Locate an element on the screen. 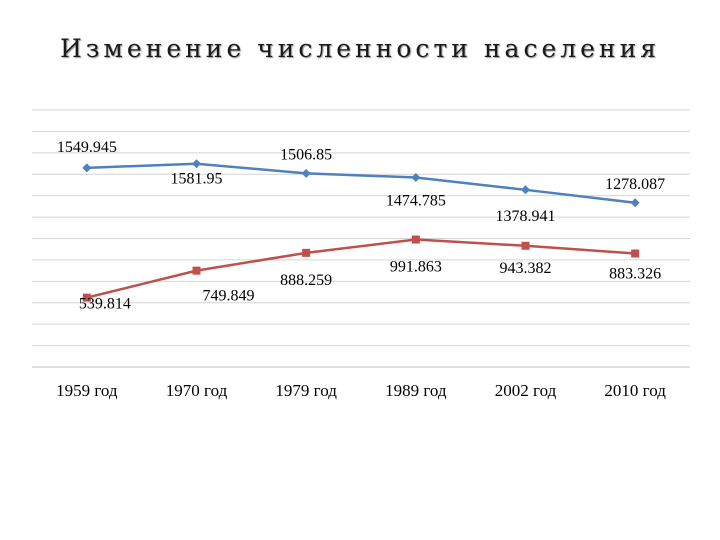 This screenshot has width=720, height=540. data-label: 888.259 is located at coordinates (306, 280).